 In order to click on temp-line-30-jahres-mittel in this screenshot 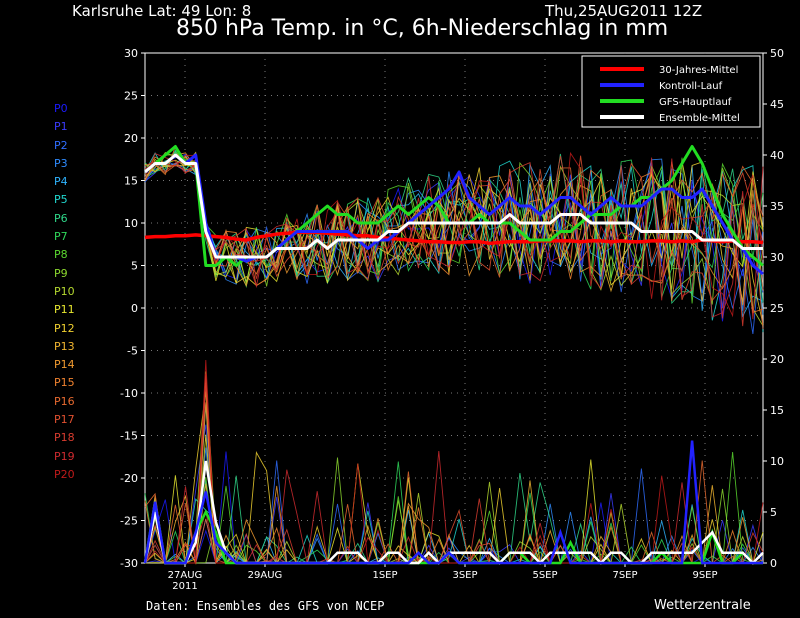, I will do `click(454, 238)`.